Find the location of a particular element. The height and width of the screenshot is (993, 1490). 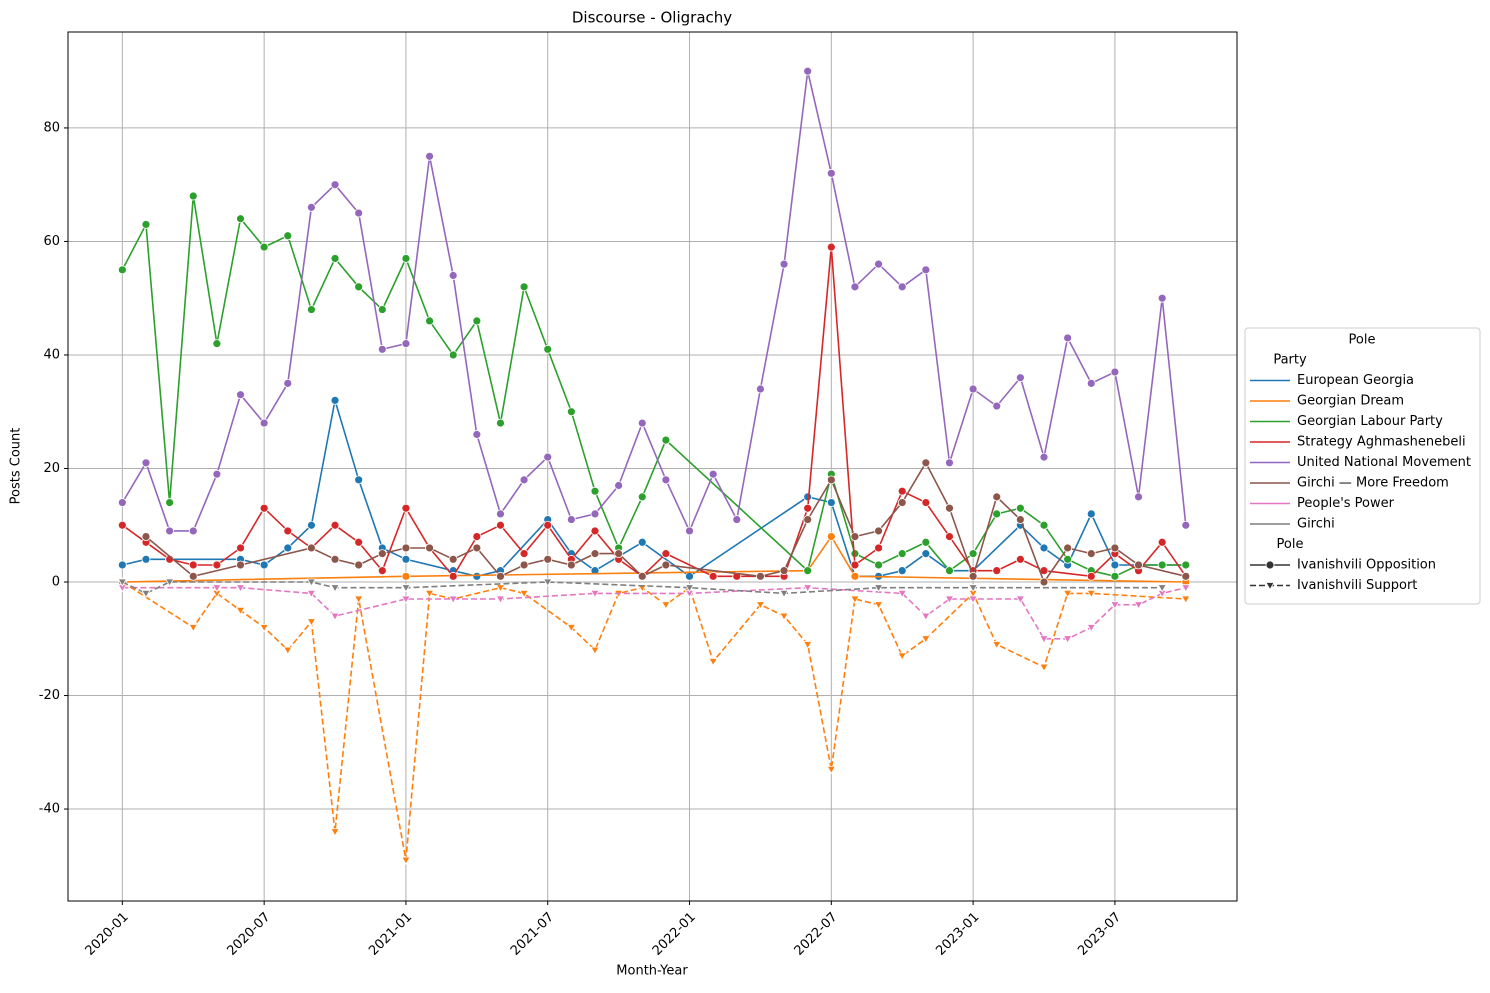

legend-label: Ivanishvili Support is located at coordinates (1357, 585).